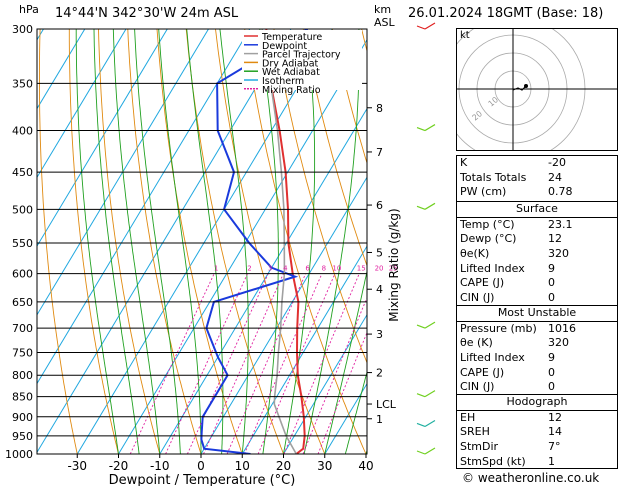 Image resolution: width=629 pixels, height=486 pixels. I want to click on km-tick-label: 1, so click(379, 419).